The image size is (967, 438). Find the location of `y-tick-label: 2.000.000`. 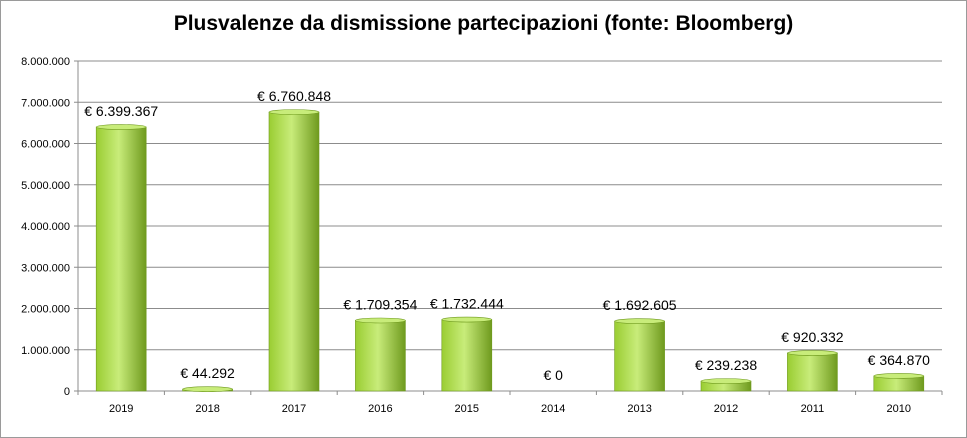

y-tick-label: 2.000.000 is located at coordinates (45, 310).